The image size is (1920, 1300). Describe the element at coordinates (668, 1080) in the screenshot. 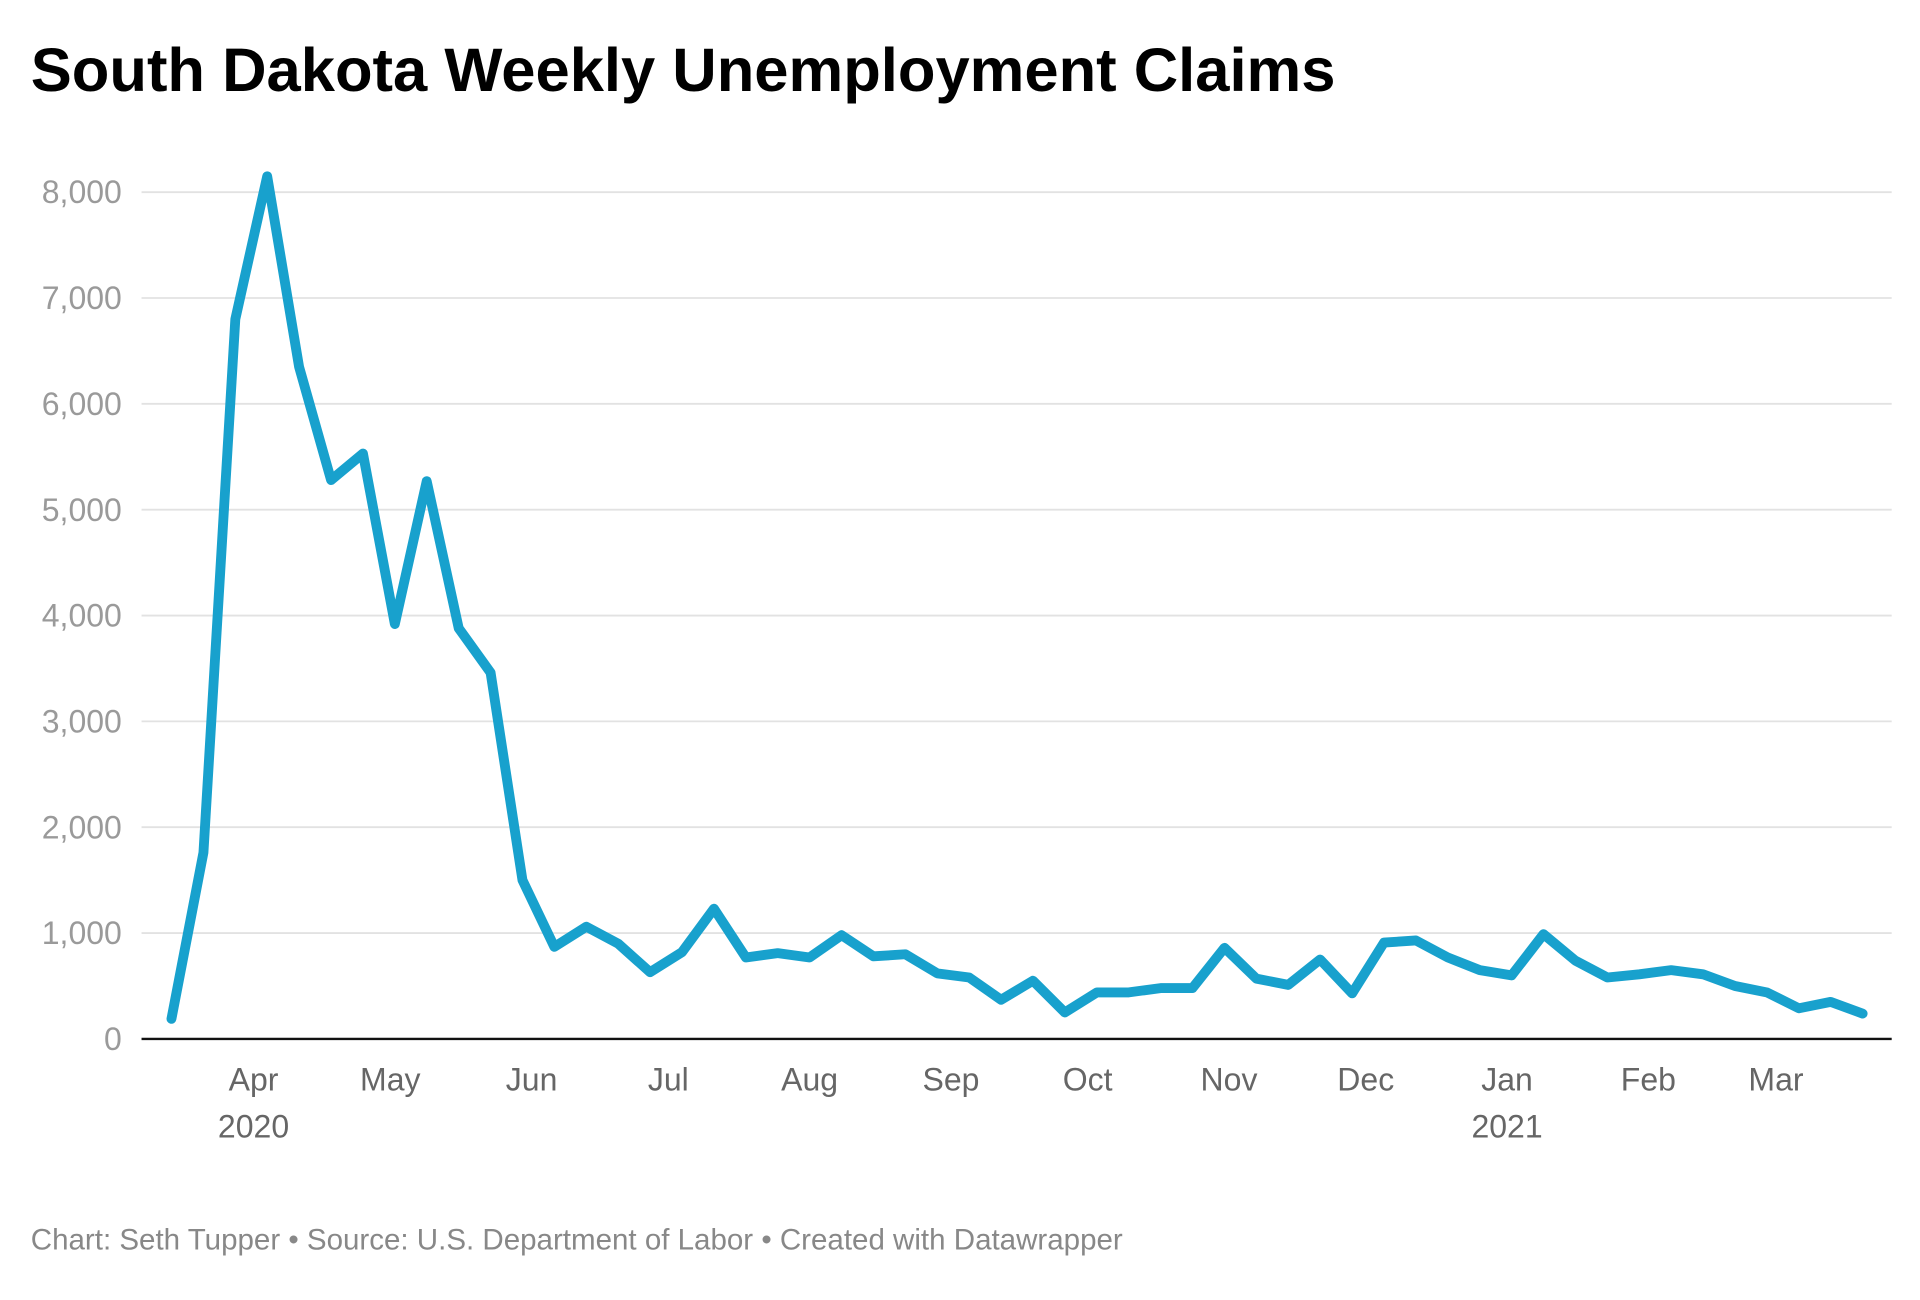

I see `x-tick-label: Jul` at that location.